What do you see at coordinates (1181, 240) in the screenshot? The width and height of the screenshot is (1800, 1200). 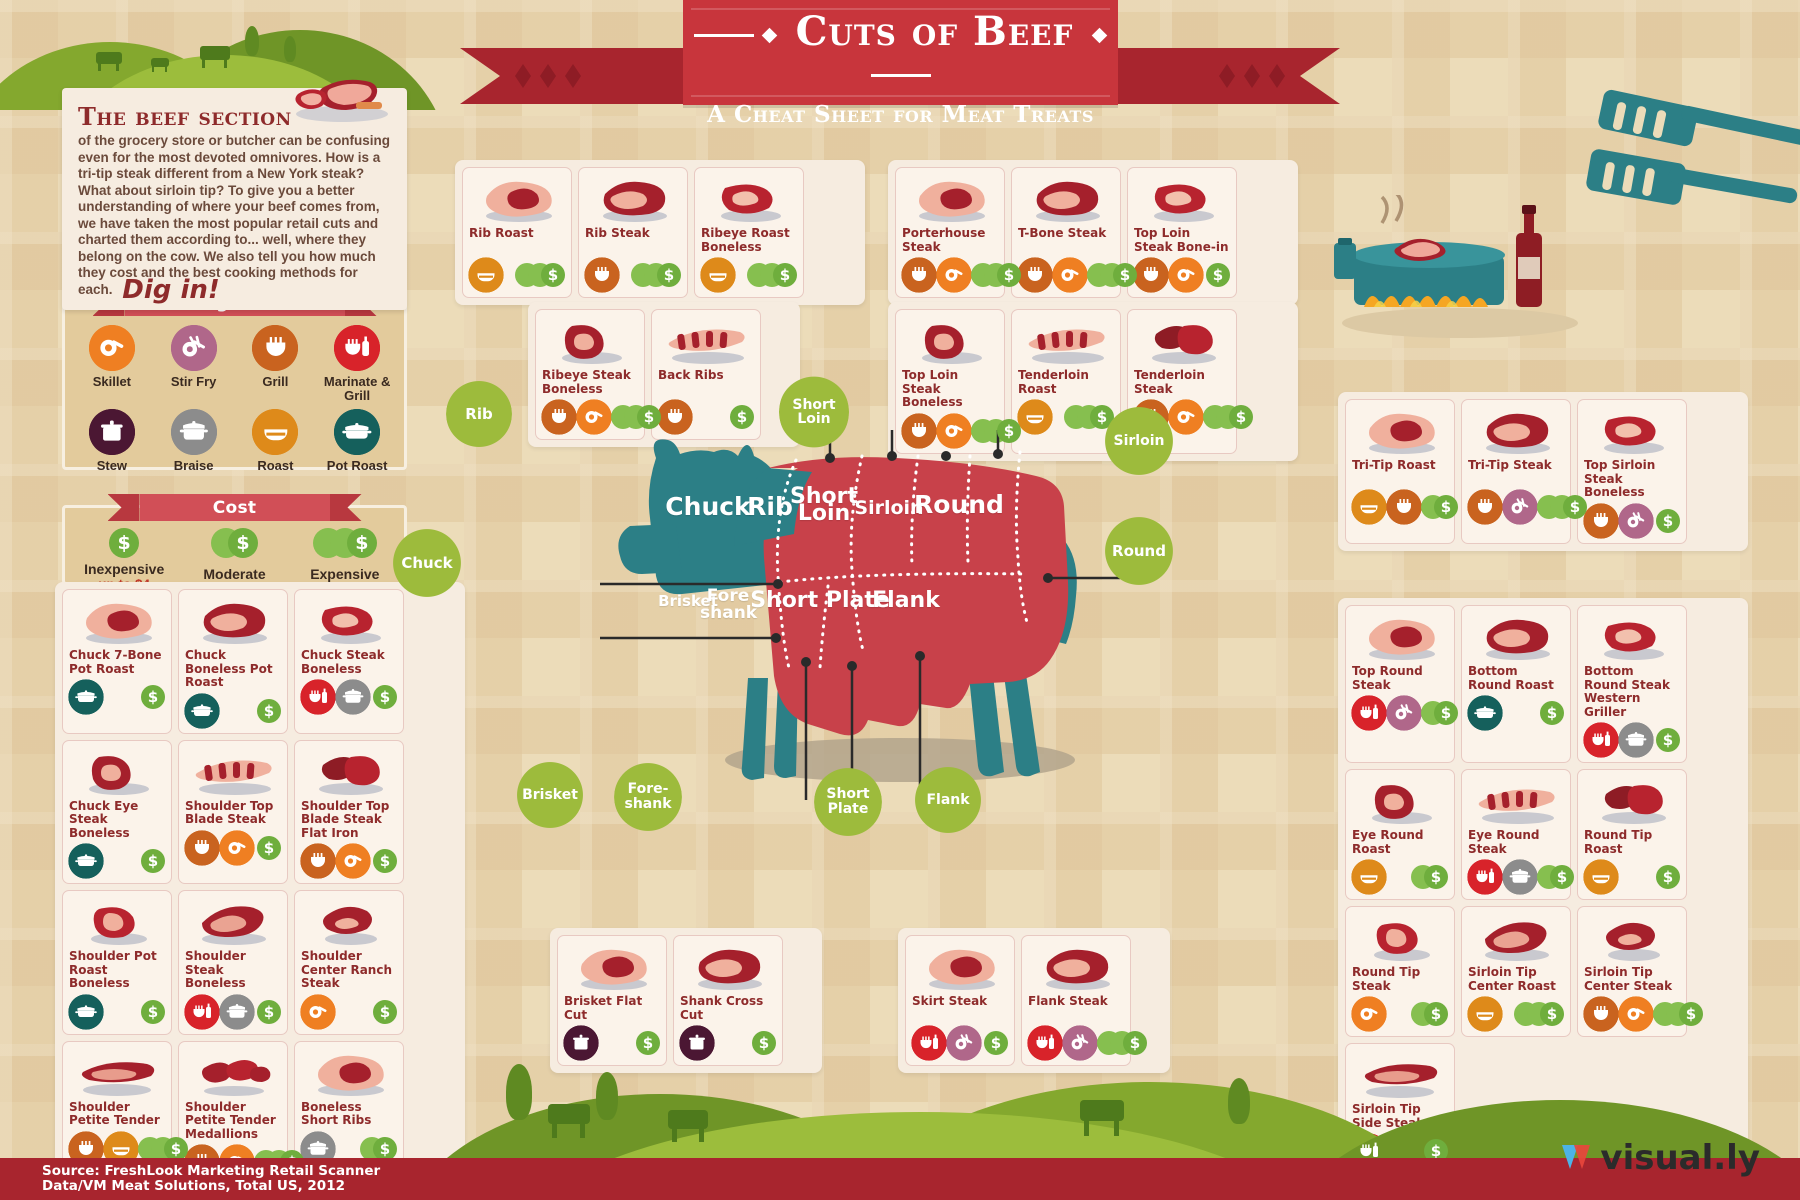 I see `cut-name: Top Loin Steak Bone-in` at bounding box center [1181, 240].